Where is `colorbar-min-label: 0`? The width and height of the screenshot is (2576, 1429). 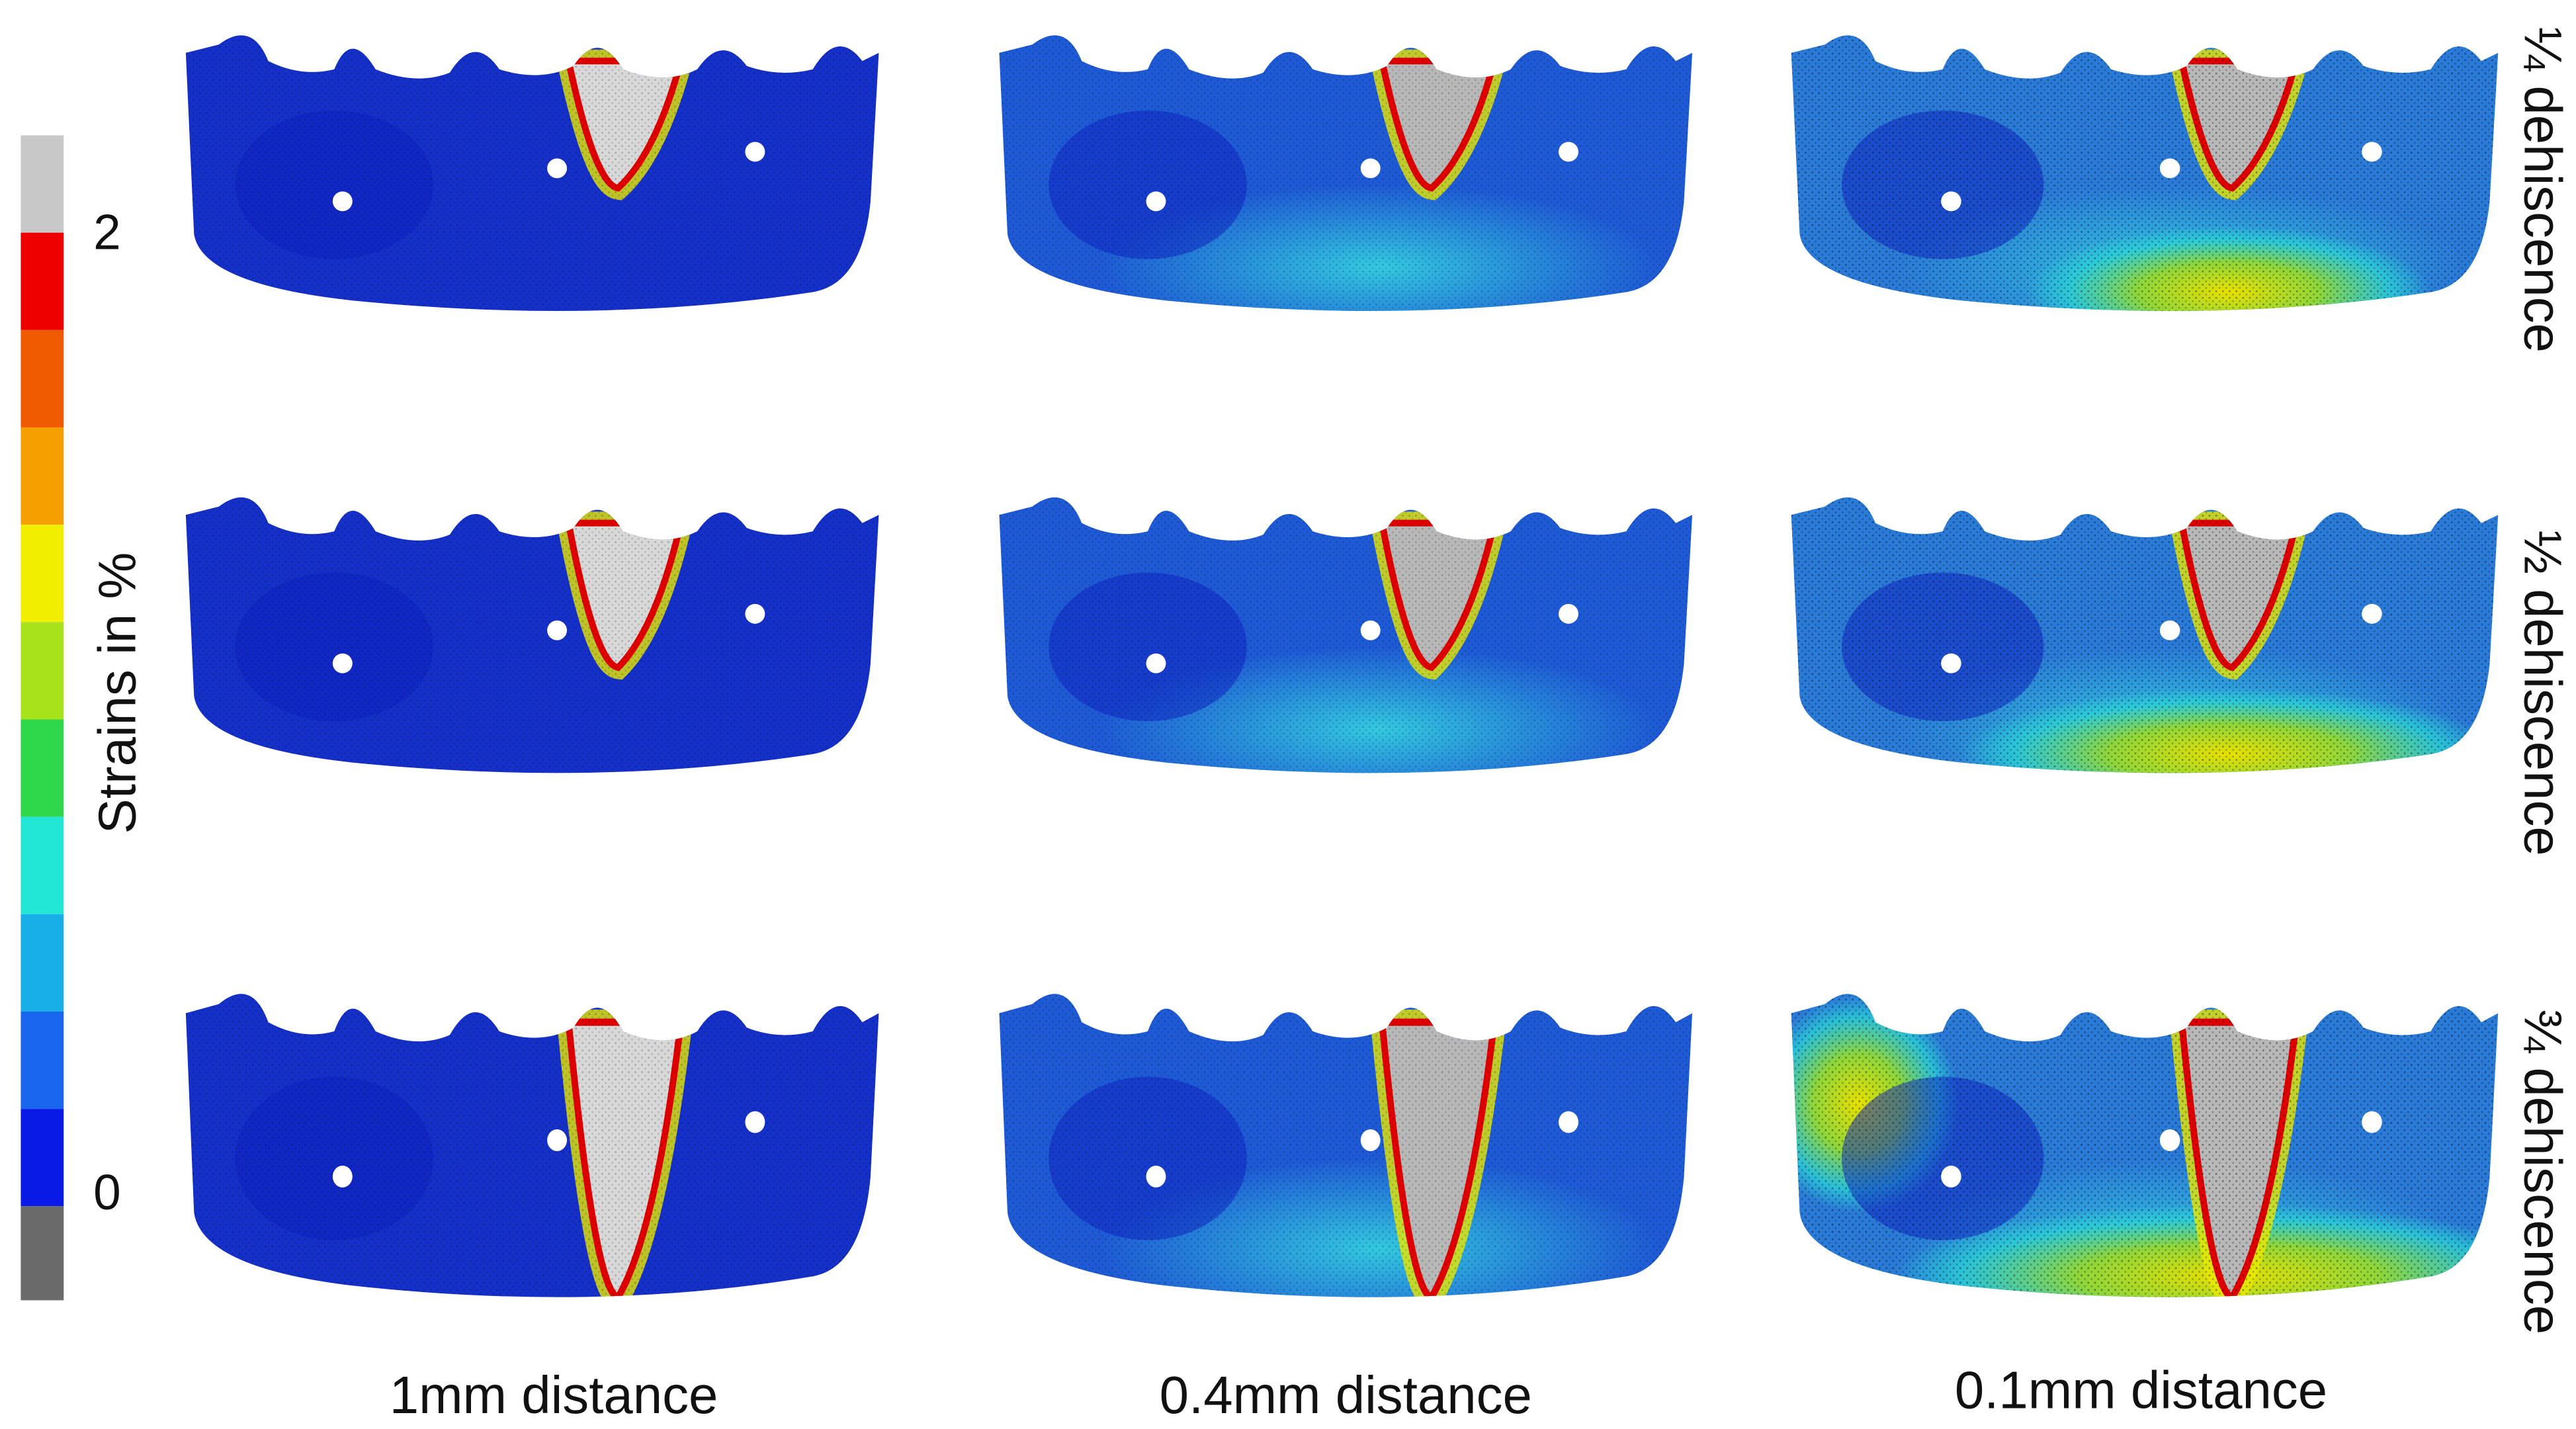
colorbar-min-label: 0 is located at coordinates (107, 1192).